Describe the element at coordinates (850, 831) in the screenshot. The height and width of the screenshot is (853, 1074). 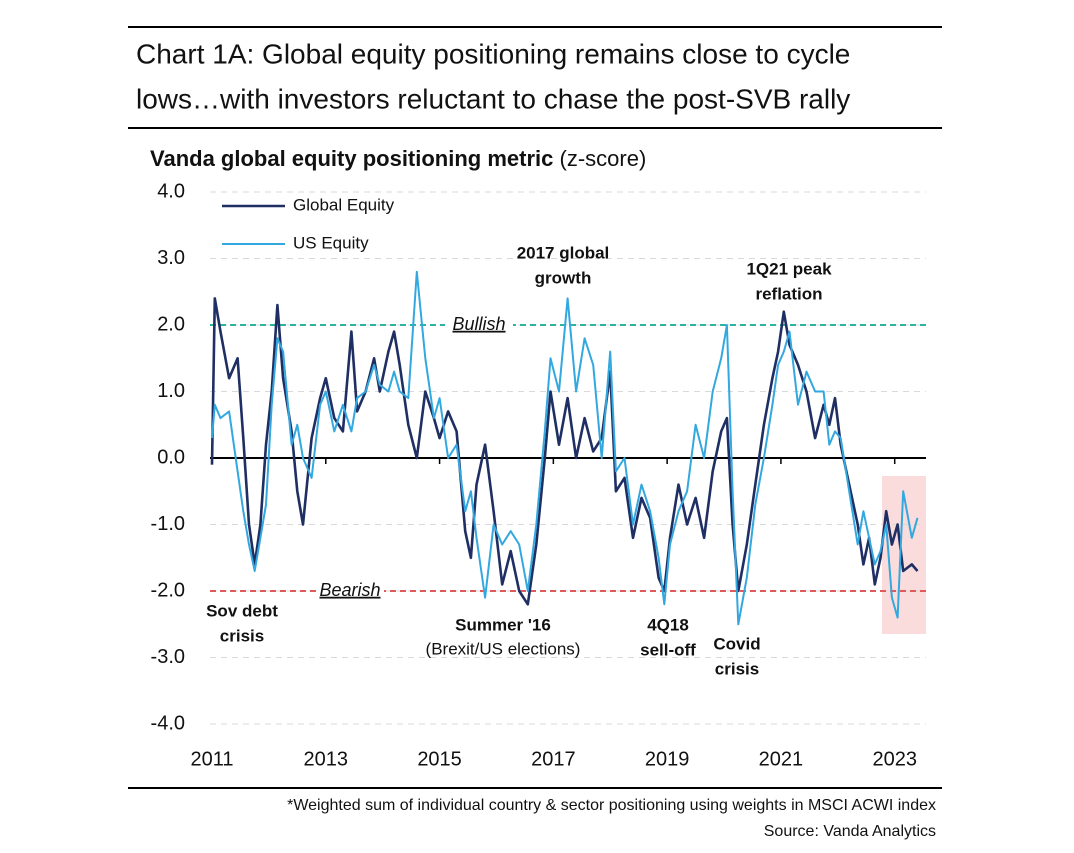
I see `source: Source: Vanda Analytics` at that location.